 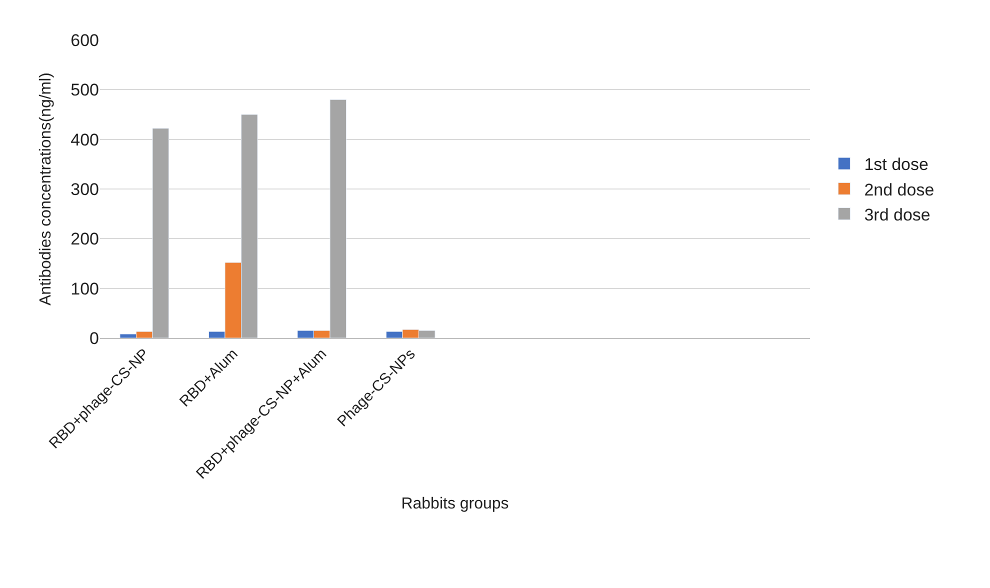 What do you see at coordinates (896, 164) in the screenshot?
I see `legend-label: 1st dose` at bounding box center [896, 164].